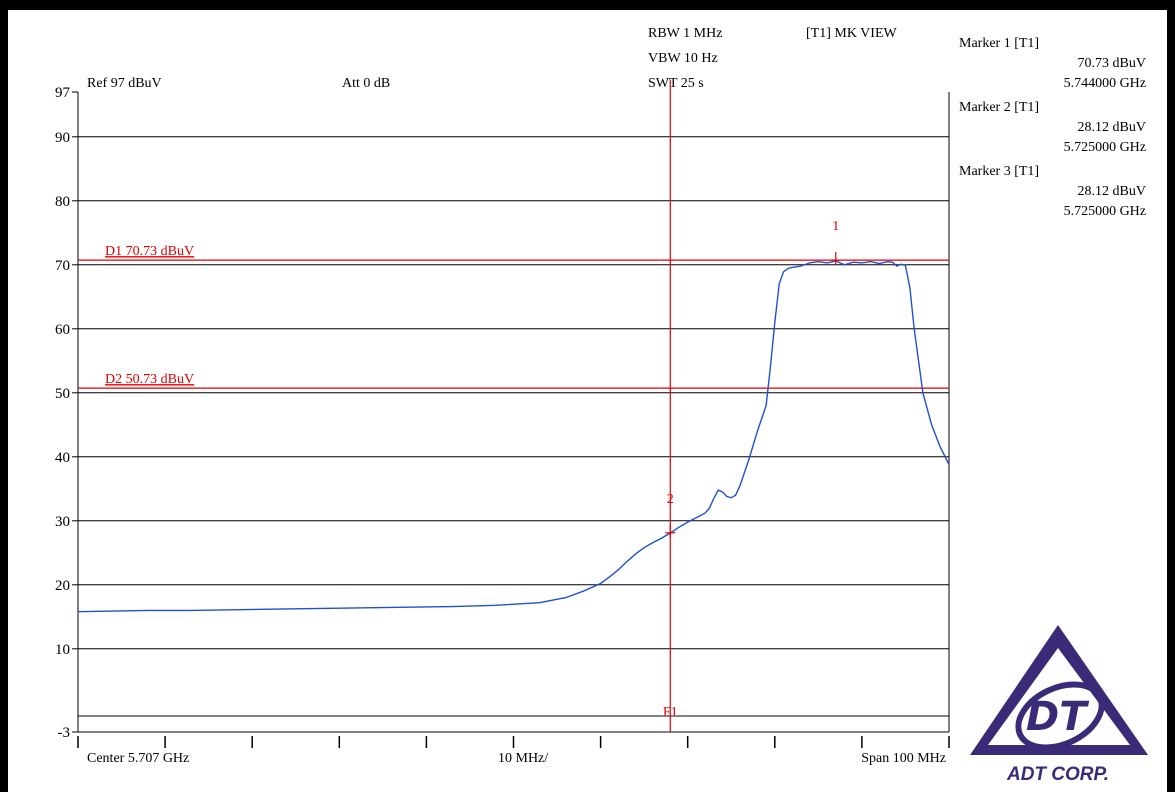  Describe the element at coordinates (64, 733) in the screenshot. I see `y-tick-label: -3` at that location.